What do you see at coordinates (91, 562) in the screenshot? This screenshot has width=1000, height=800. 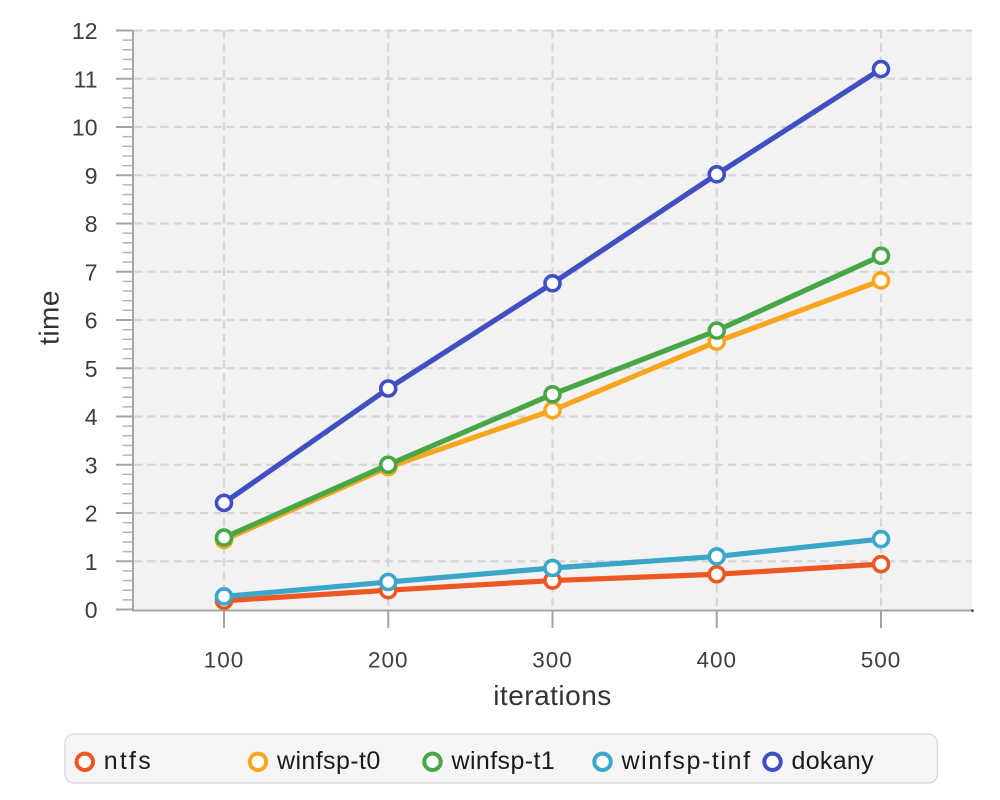 I see `svg-text: 1` at bounding box center [91, 562].